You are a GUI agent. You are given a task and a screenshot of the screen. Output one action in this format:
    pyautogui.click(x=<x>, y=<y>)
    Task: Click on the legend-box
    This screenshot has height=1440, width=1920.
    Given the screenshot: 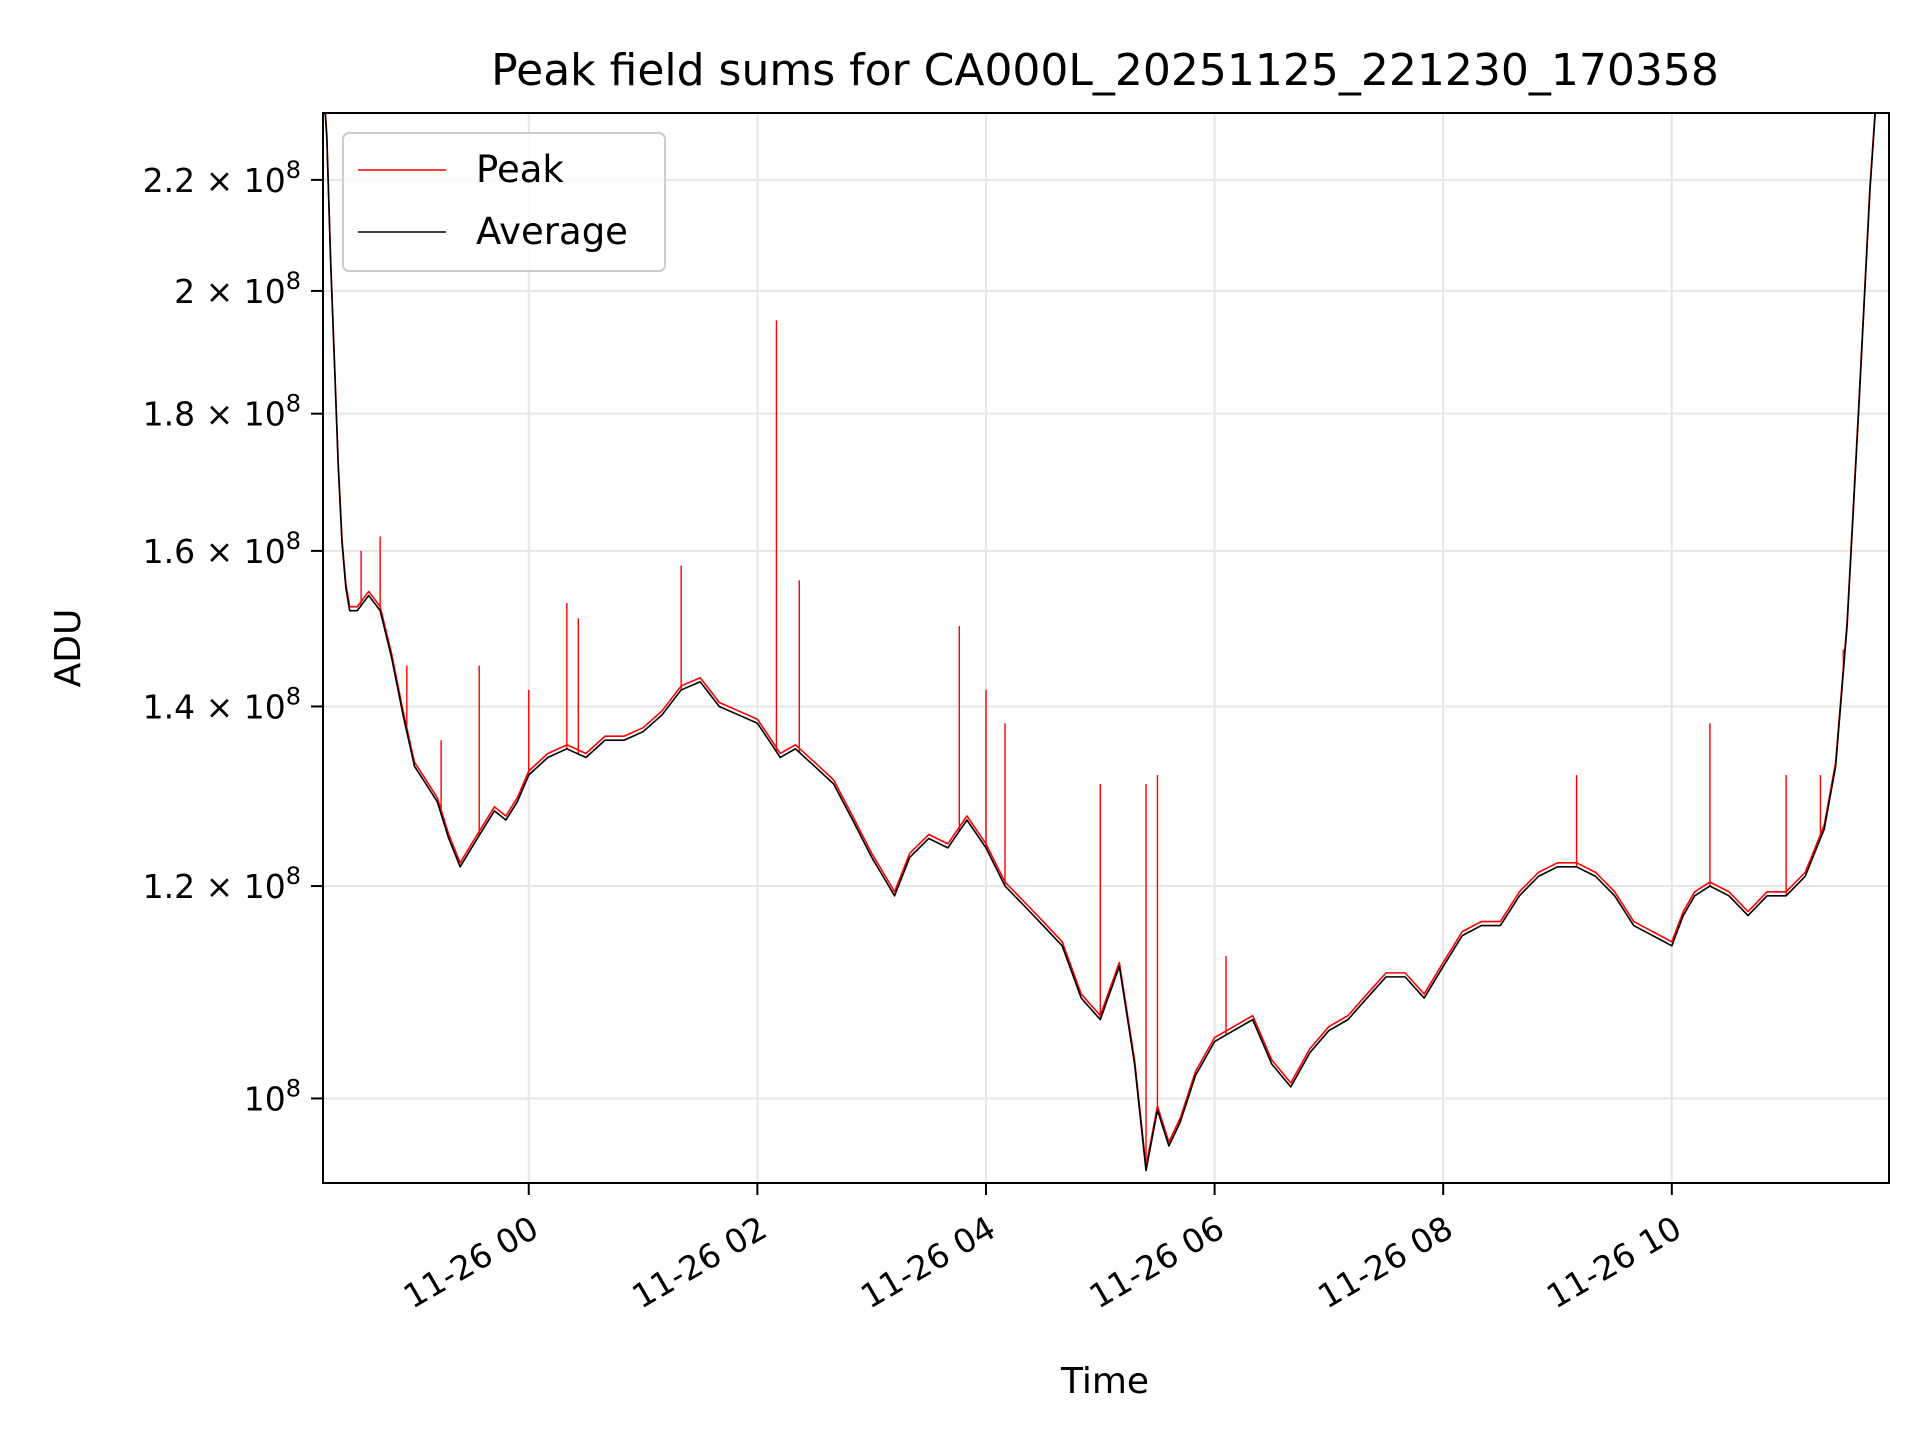 What is the action you would take?
    pyautogui.click(x=504, y=202)
    